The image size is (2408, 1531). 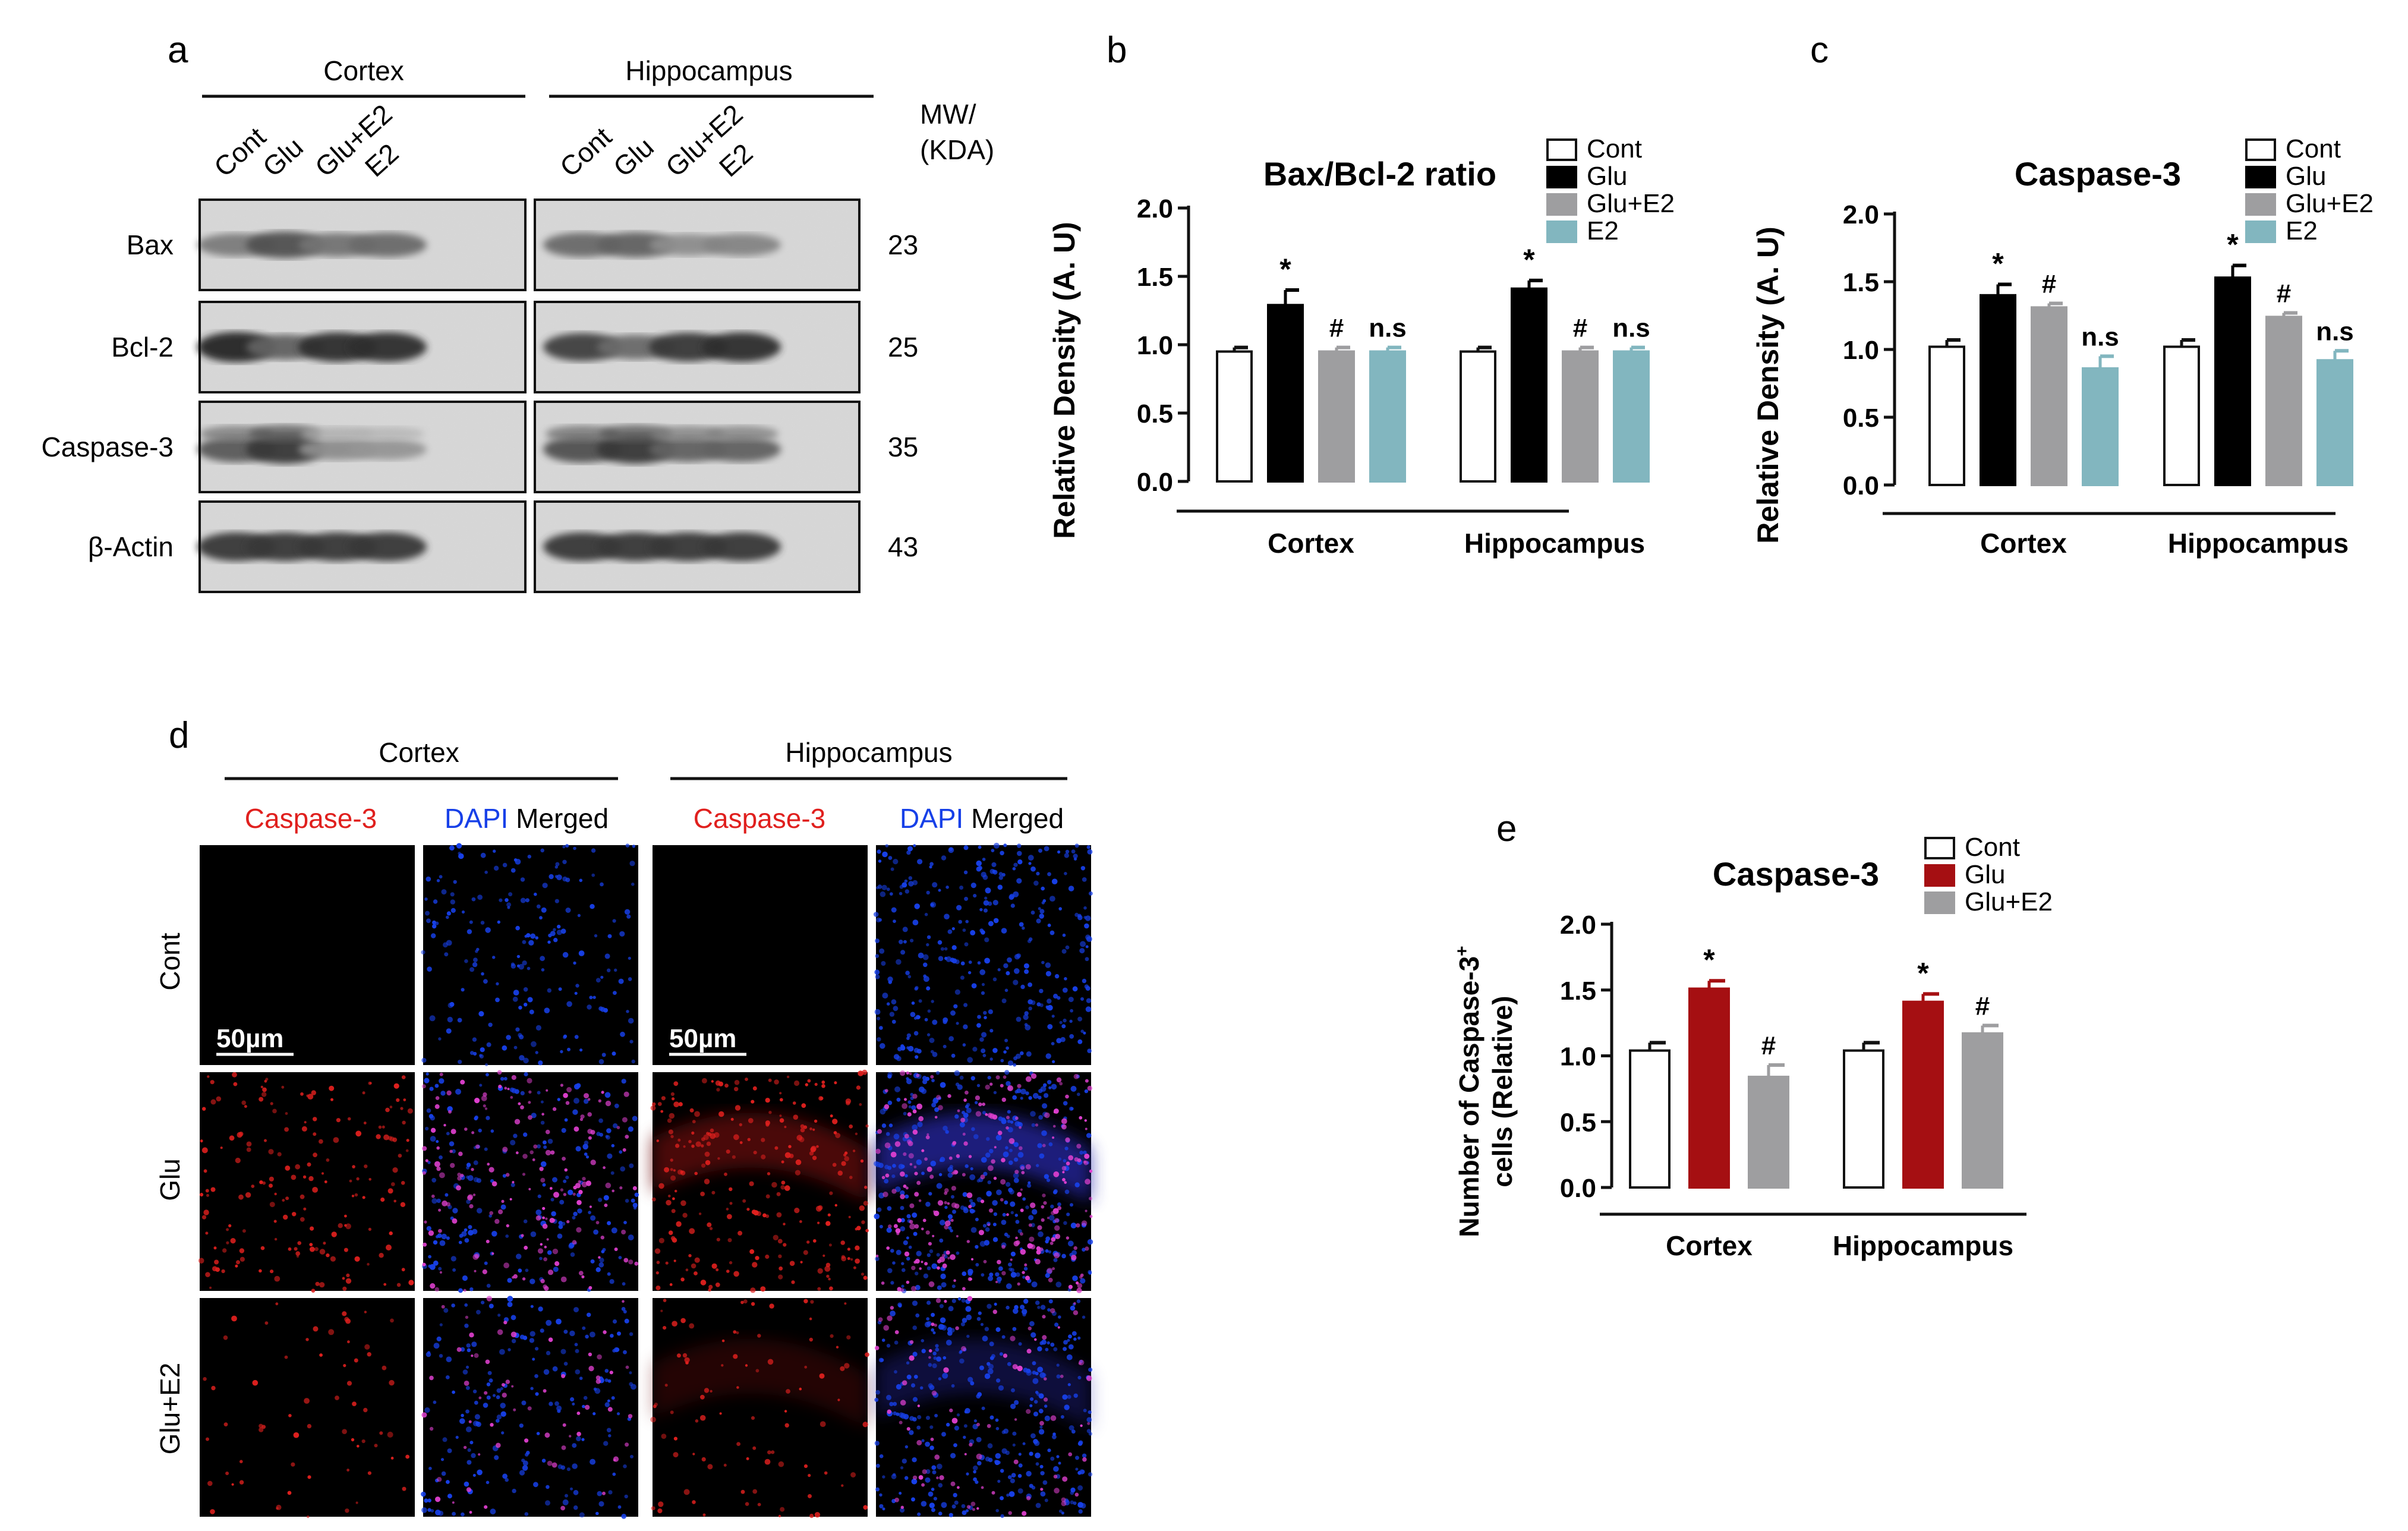 I want to click on if-image-glu-col3, so click(x=759, y=1181).